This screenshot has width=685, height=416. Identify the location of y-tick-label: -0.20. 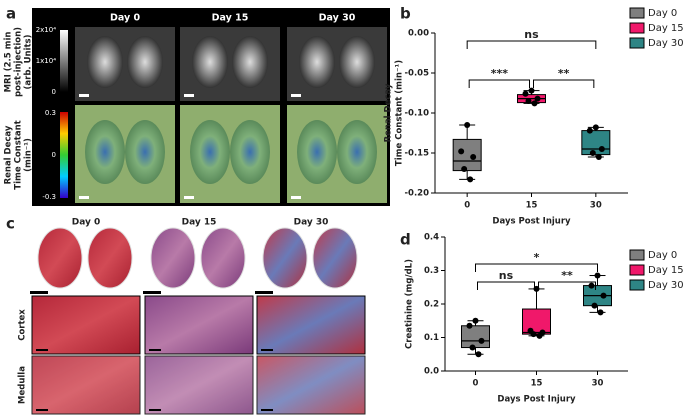
(417, 194).